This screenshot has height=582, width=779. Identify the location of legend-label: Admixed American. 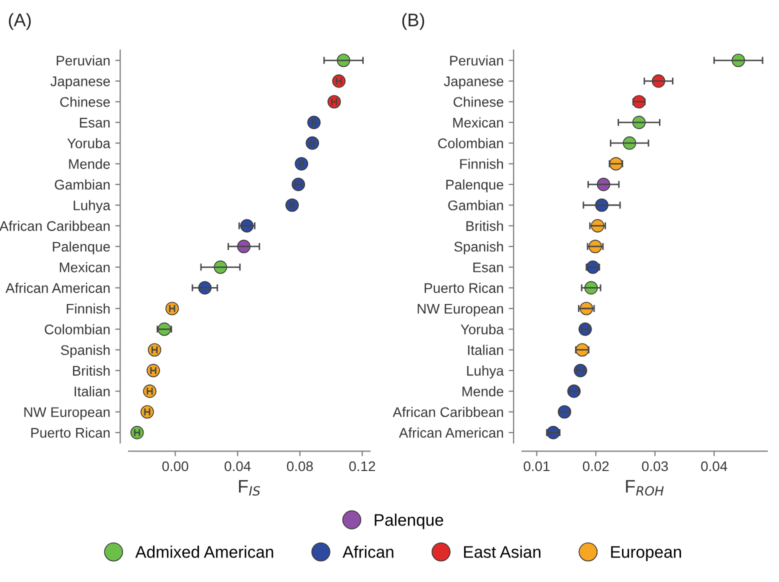
(204, 552).